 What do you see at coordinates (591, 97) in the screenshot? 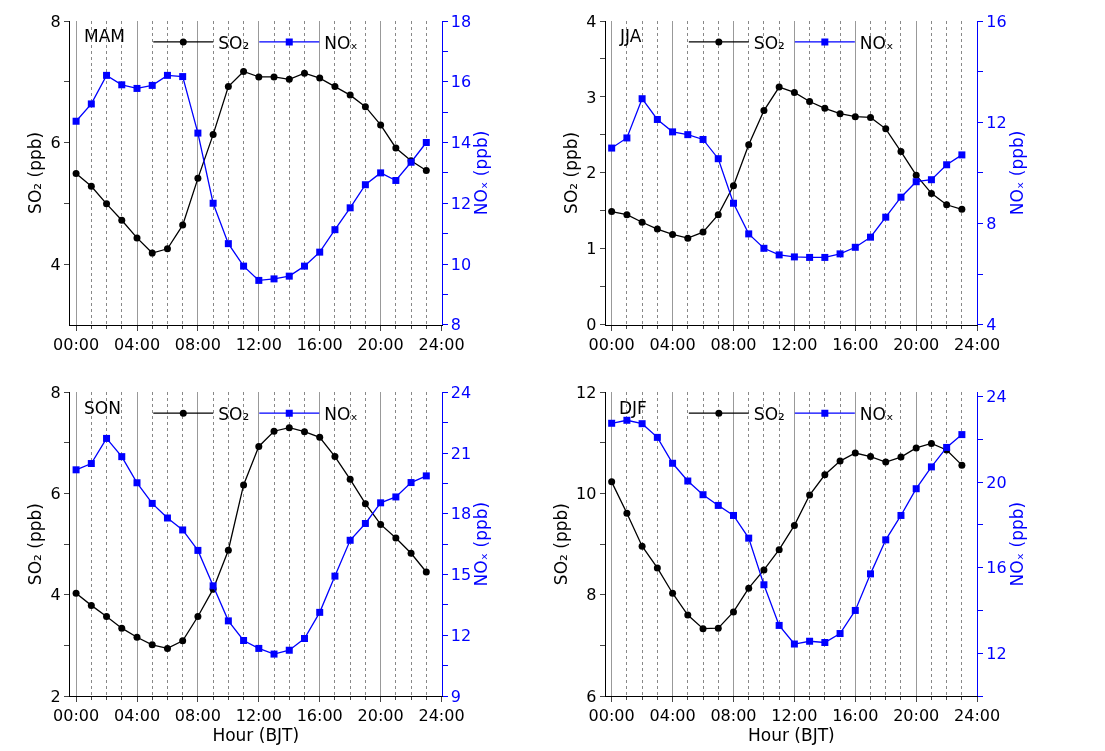
I see `y-tick-label: 3` at bounding box center [591, 97].